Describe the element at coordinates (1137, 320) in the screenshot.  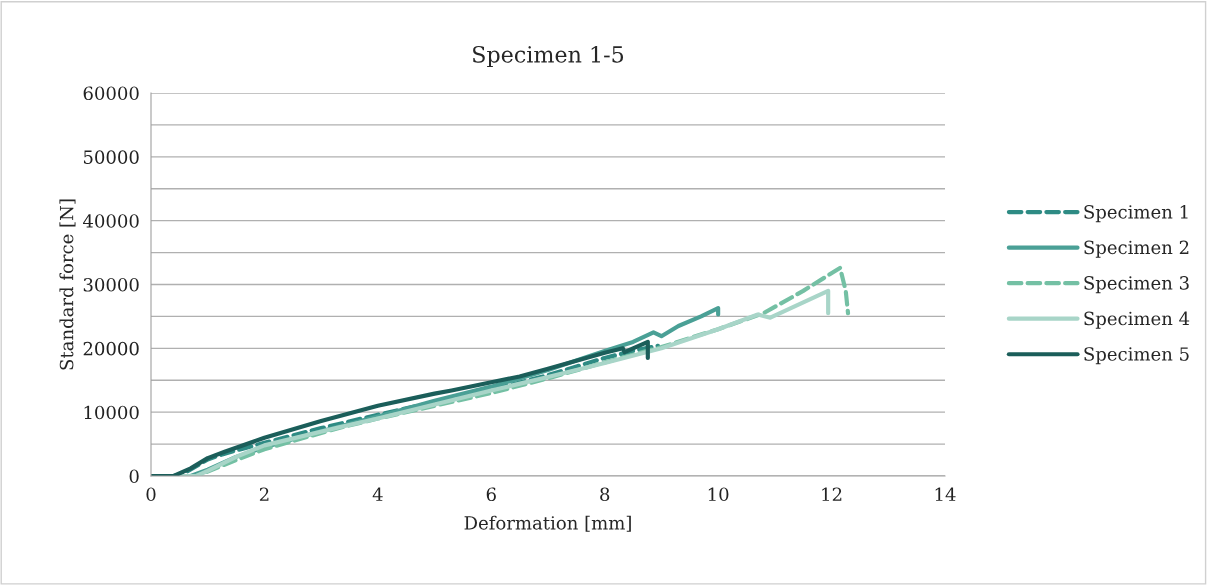
I see `legend-label: Specimen 4` at that location.